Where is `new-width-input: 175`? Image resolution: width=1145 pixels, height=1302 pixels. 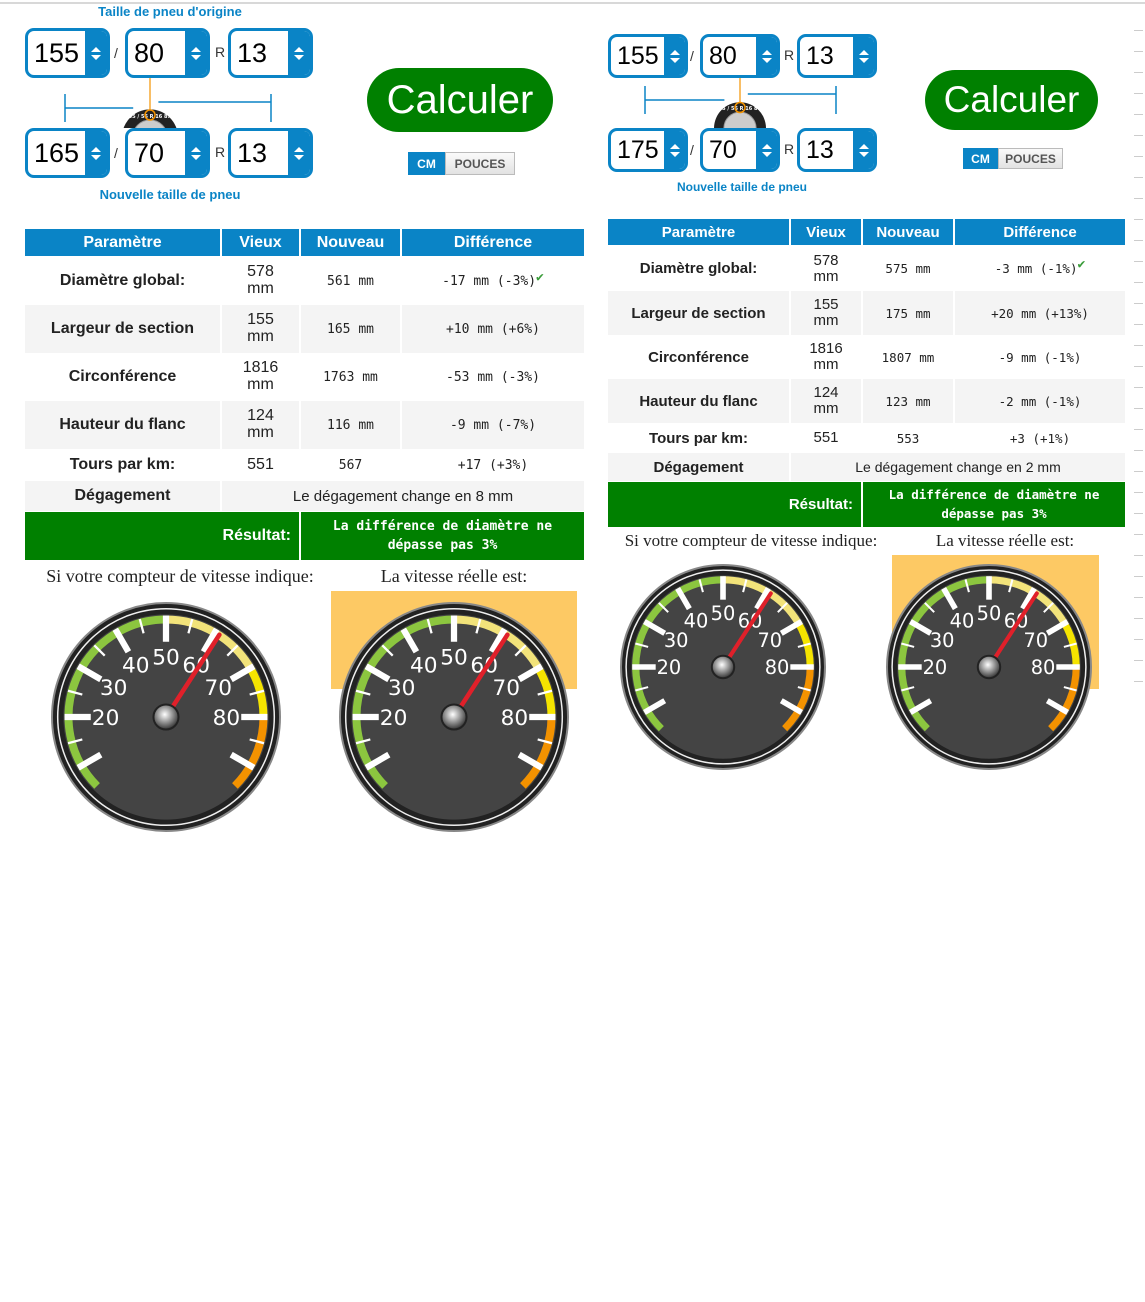 new-width-input: 175 is located at coordinates (648, 150).